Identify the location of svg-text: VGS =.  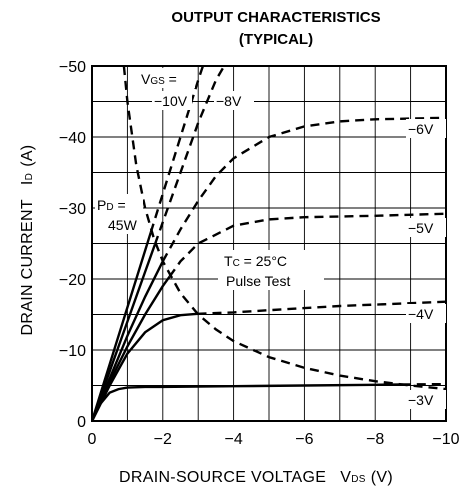
(159, 79).